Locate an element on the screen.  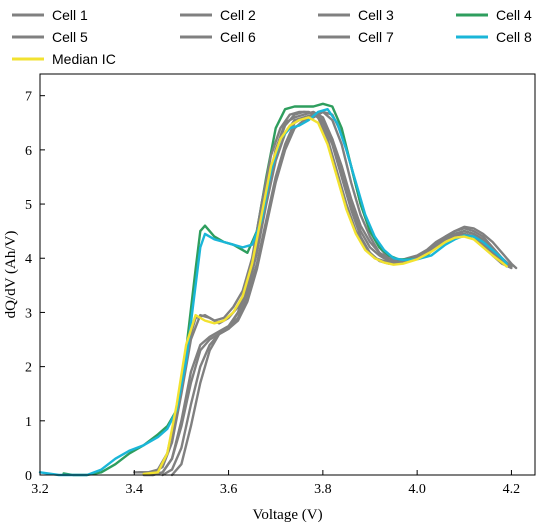
y-axis-label: dQ/dV (Ah/V) is located at coordinates (11, 275).